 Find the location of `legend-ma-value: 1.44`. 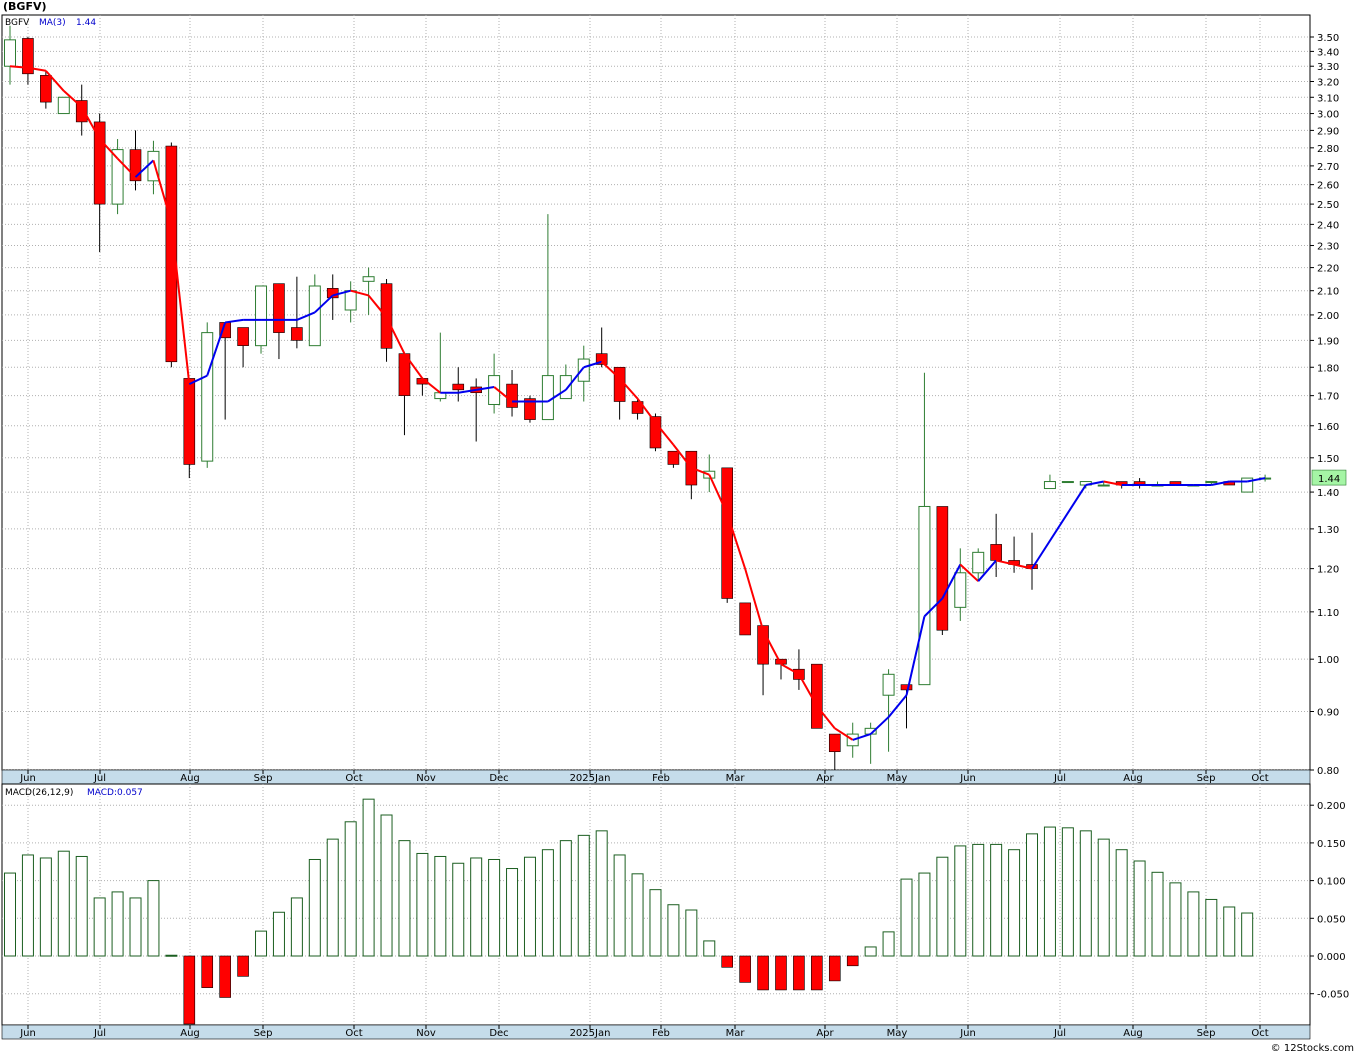

legend-ma-value: 1.44 is located at coordinates (86, 23).